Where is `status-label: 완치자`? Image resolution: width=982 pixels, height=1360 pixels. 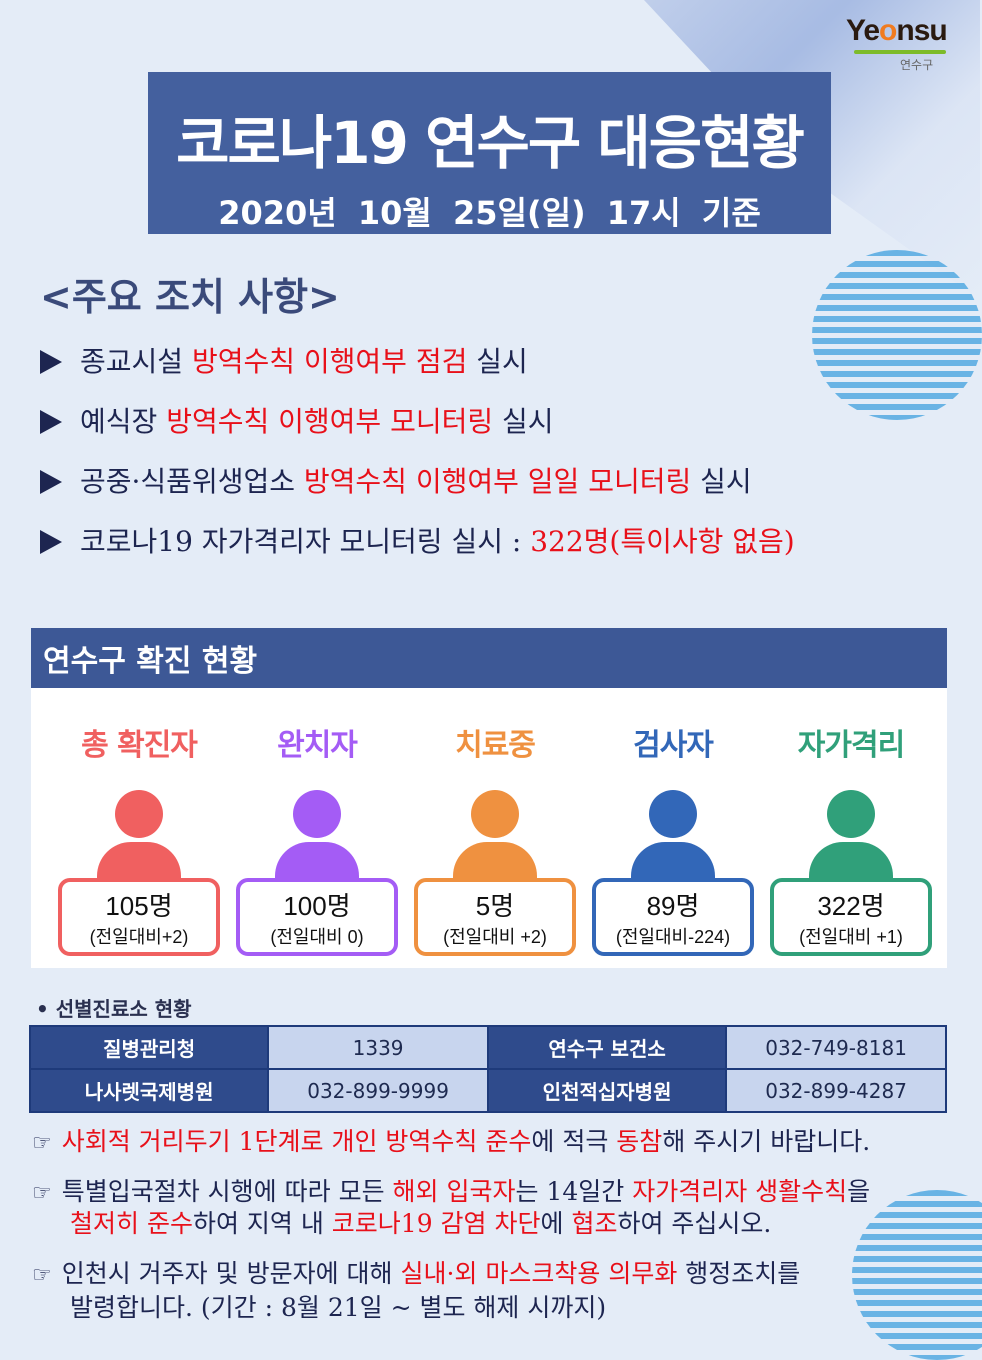 status-label: 완치자 is located at coordinates (317, 745).